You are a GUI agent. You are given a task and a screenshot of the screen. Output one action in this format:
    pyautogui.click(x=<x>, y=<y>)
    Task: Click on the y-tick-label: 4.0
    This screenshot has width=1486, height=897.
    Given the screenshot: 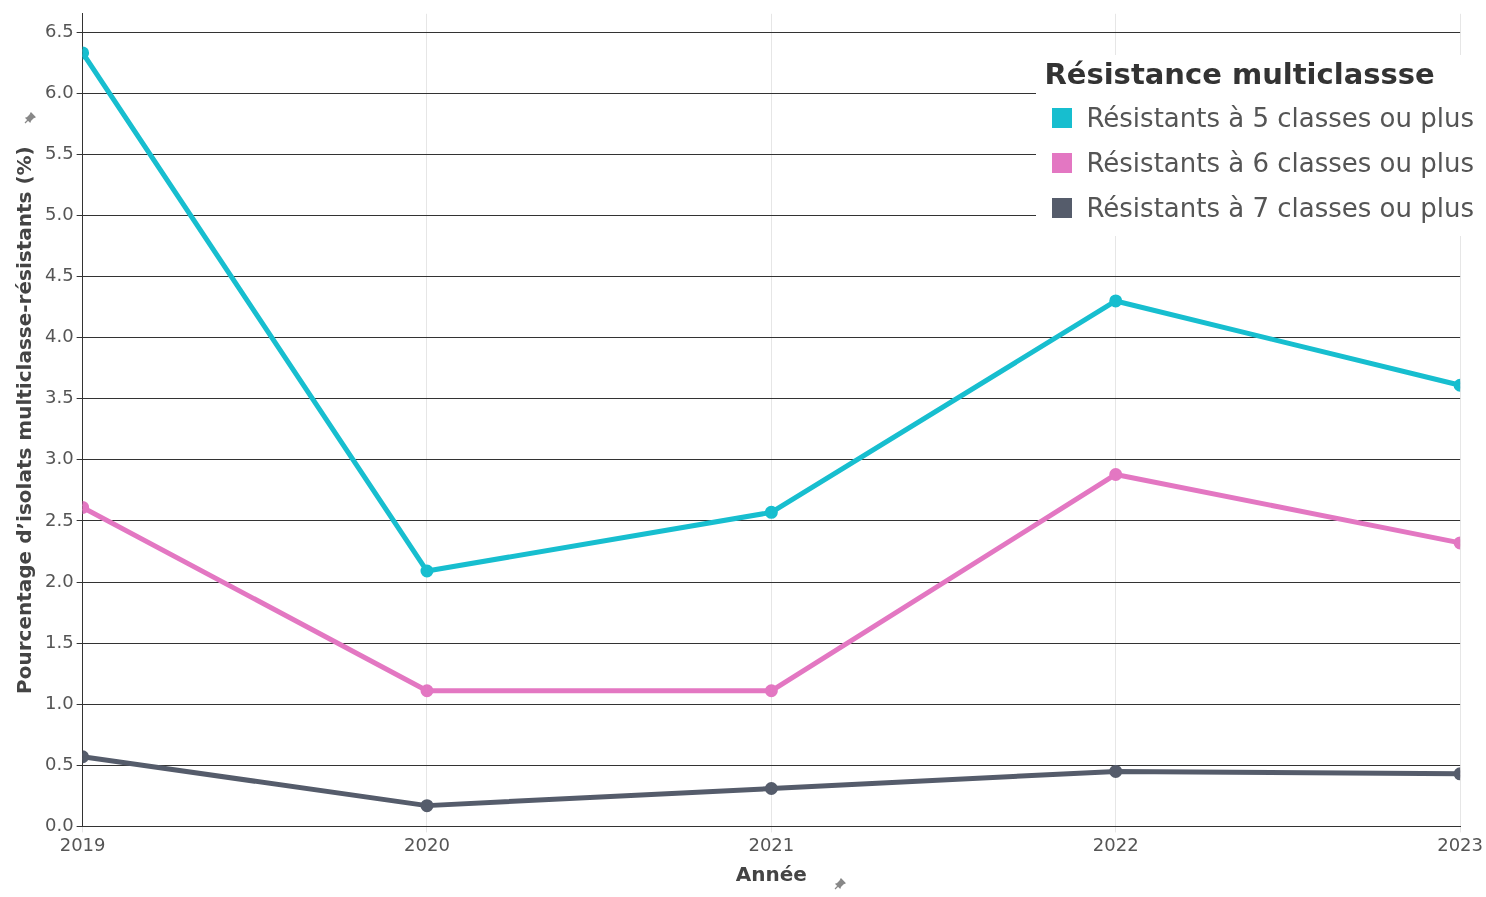 What is the action you would take?
    pyautogui.click(x=59, y=336)
    